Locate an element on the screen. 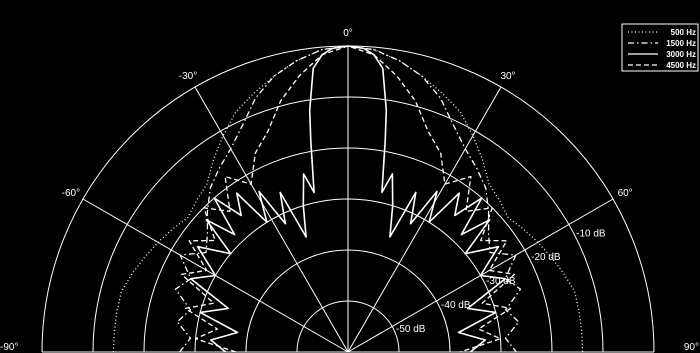 This screenshot has width=700, height=353. angle-tick-label: 90° is located at coordinates (691, 347).